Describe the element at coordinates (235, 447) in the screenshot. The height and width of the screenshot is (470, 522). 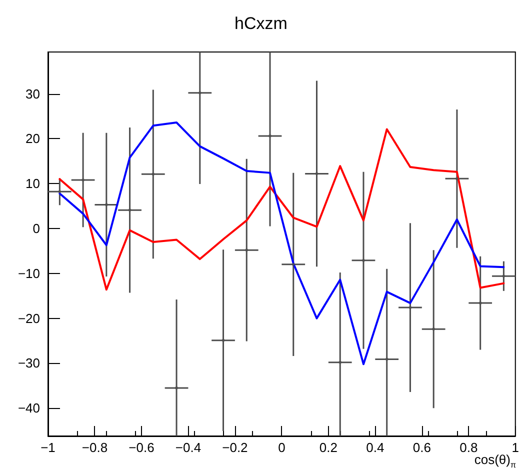
I see `x-tick-label: −0.2` at that location.